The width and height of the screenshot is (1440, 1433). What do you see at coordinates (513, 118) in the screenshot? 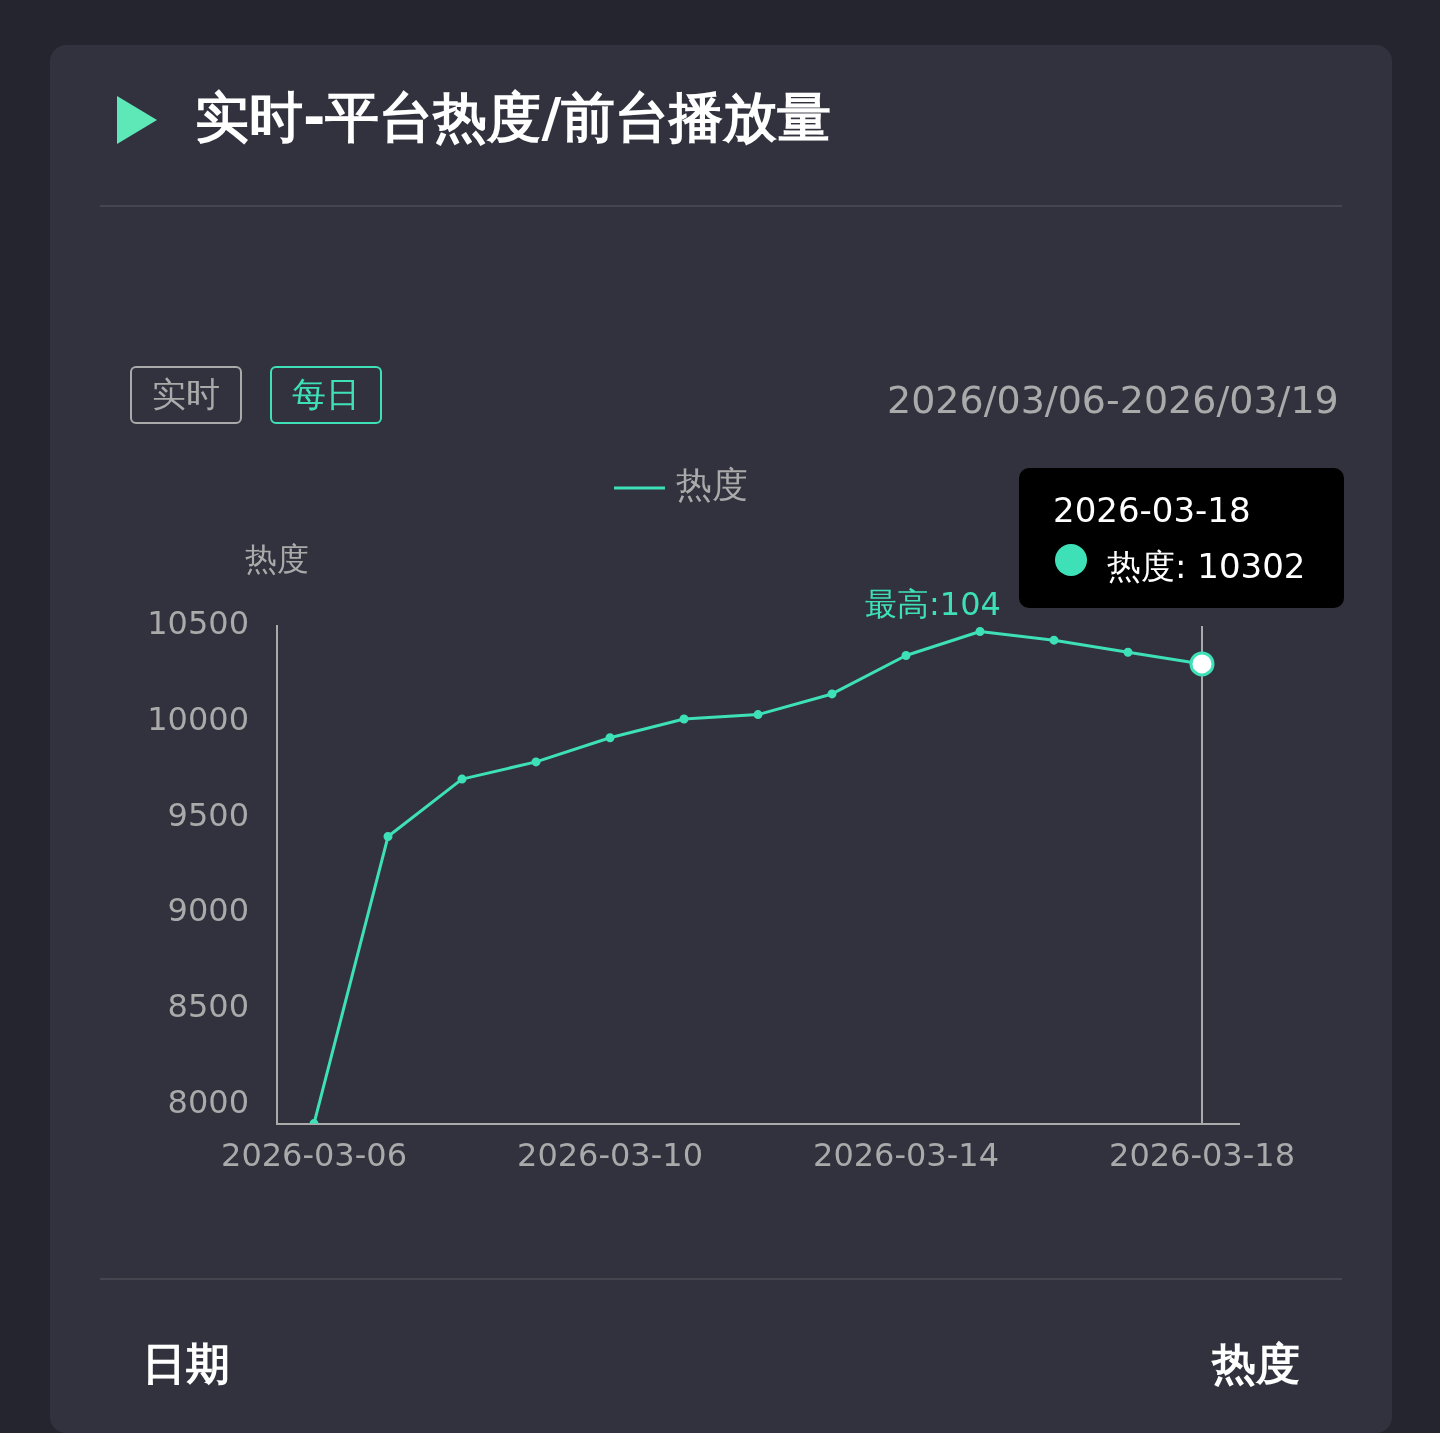
I see `chart-title: 实时-平台热度/前台播放量` at bounding box center [513, 118].